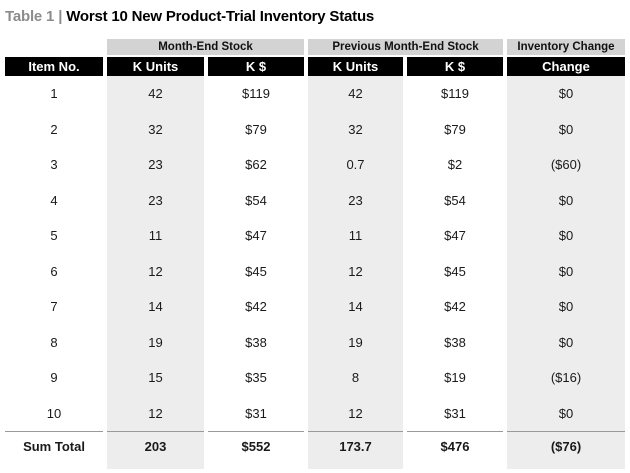  What do you see at coordinates (256, 450) in the screenshot?
I see `total-me-k-dollars: $552` at bounding box center [256, 450].